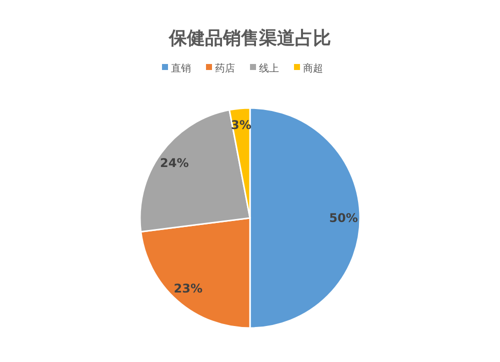 The height and width of the screenshot is (362, 500). What do you see at coordinates (225, 68) in the screenshot?
I see `legend-label: 药店` at bounding box center [225, 68].